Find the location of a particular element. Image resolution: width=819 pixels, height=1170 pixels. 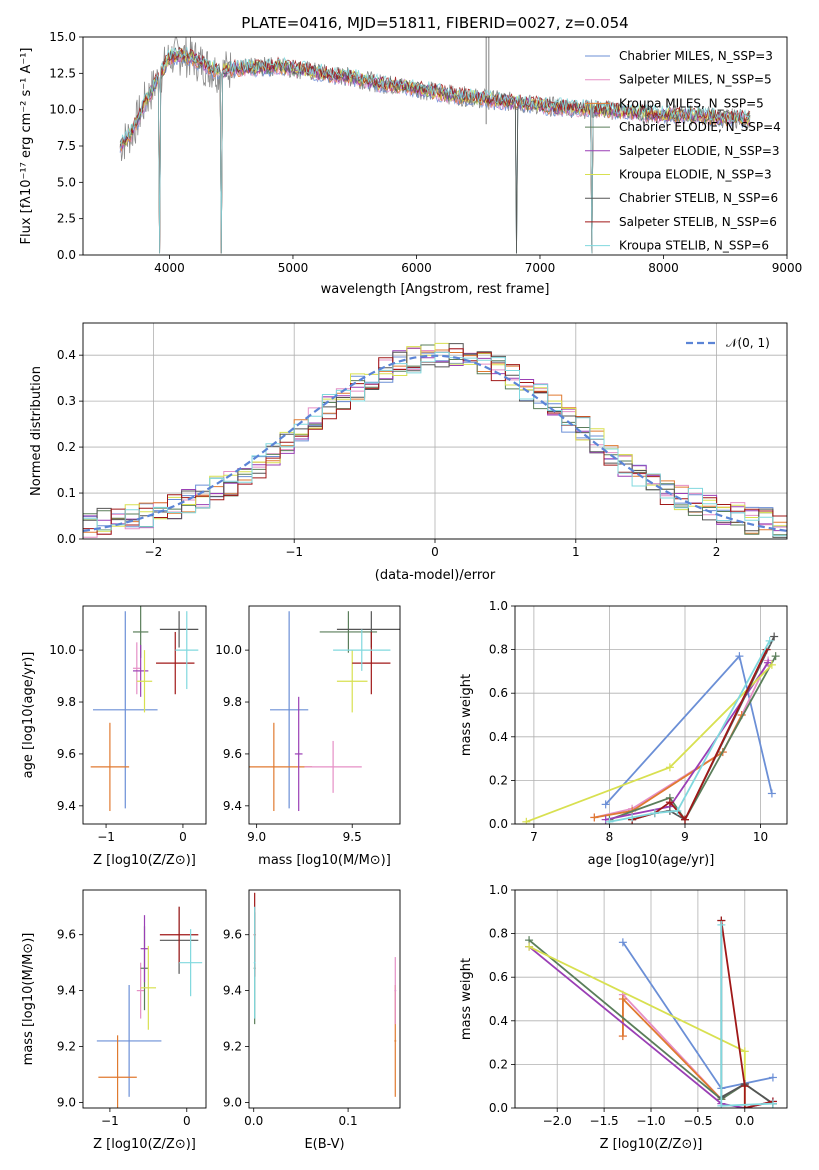

x-tick-label: 9 is located at coordinates (685, 837).